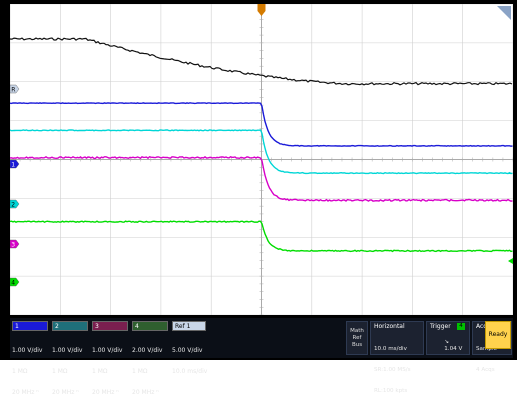 The height and width of the screenshot is (410, 517). I want to click on channel-3-impedance: 1 MΩ, so click(100, 371).